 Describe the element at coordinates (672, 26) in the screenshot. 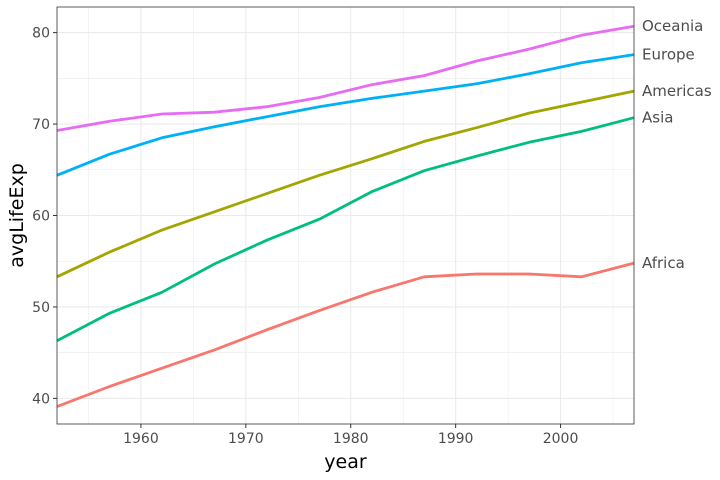

I see `series-label-oceania: Oceania` at that location.